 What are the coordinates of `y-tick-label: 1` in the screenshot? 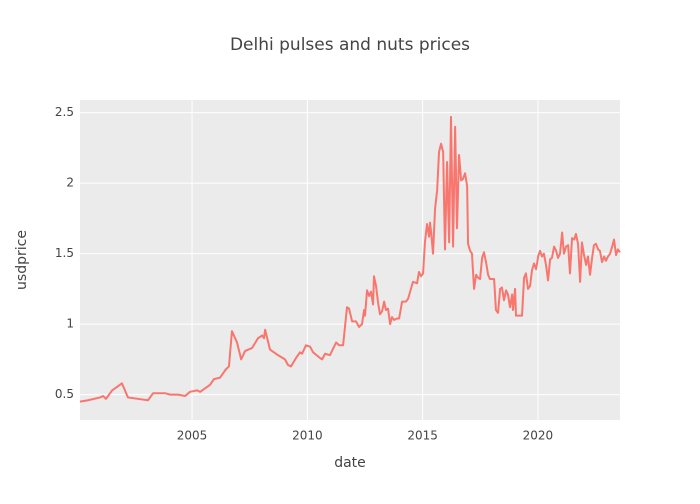 It's located at (70, 324).